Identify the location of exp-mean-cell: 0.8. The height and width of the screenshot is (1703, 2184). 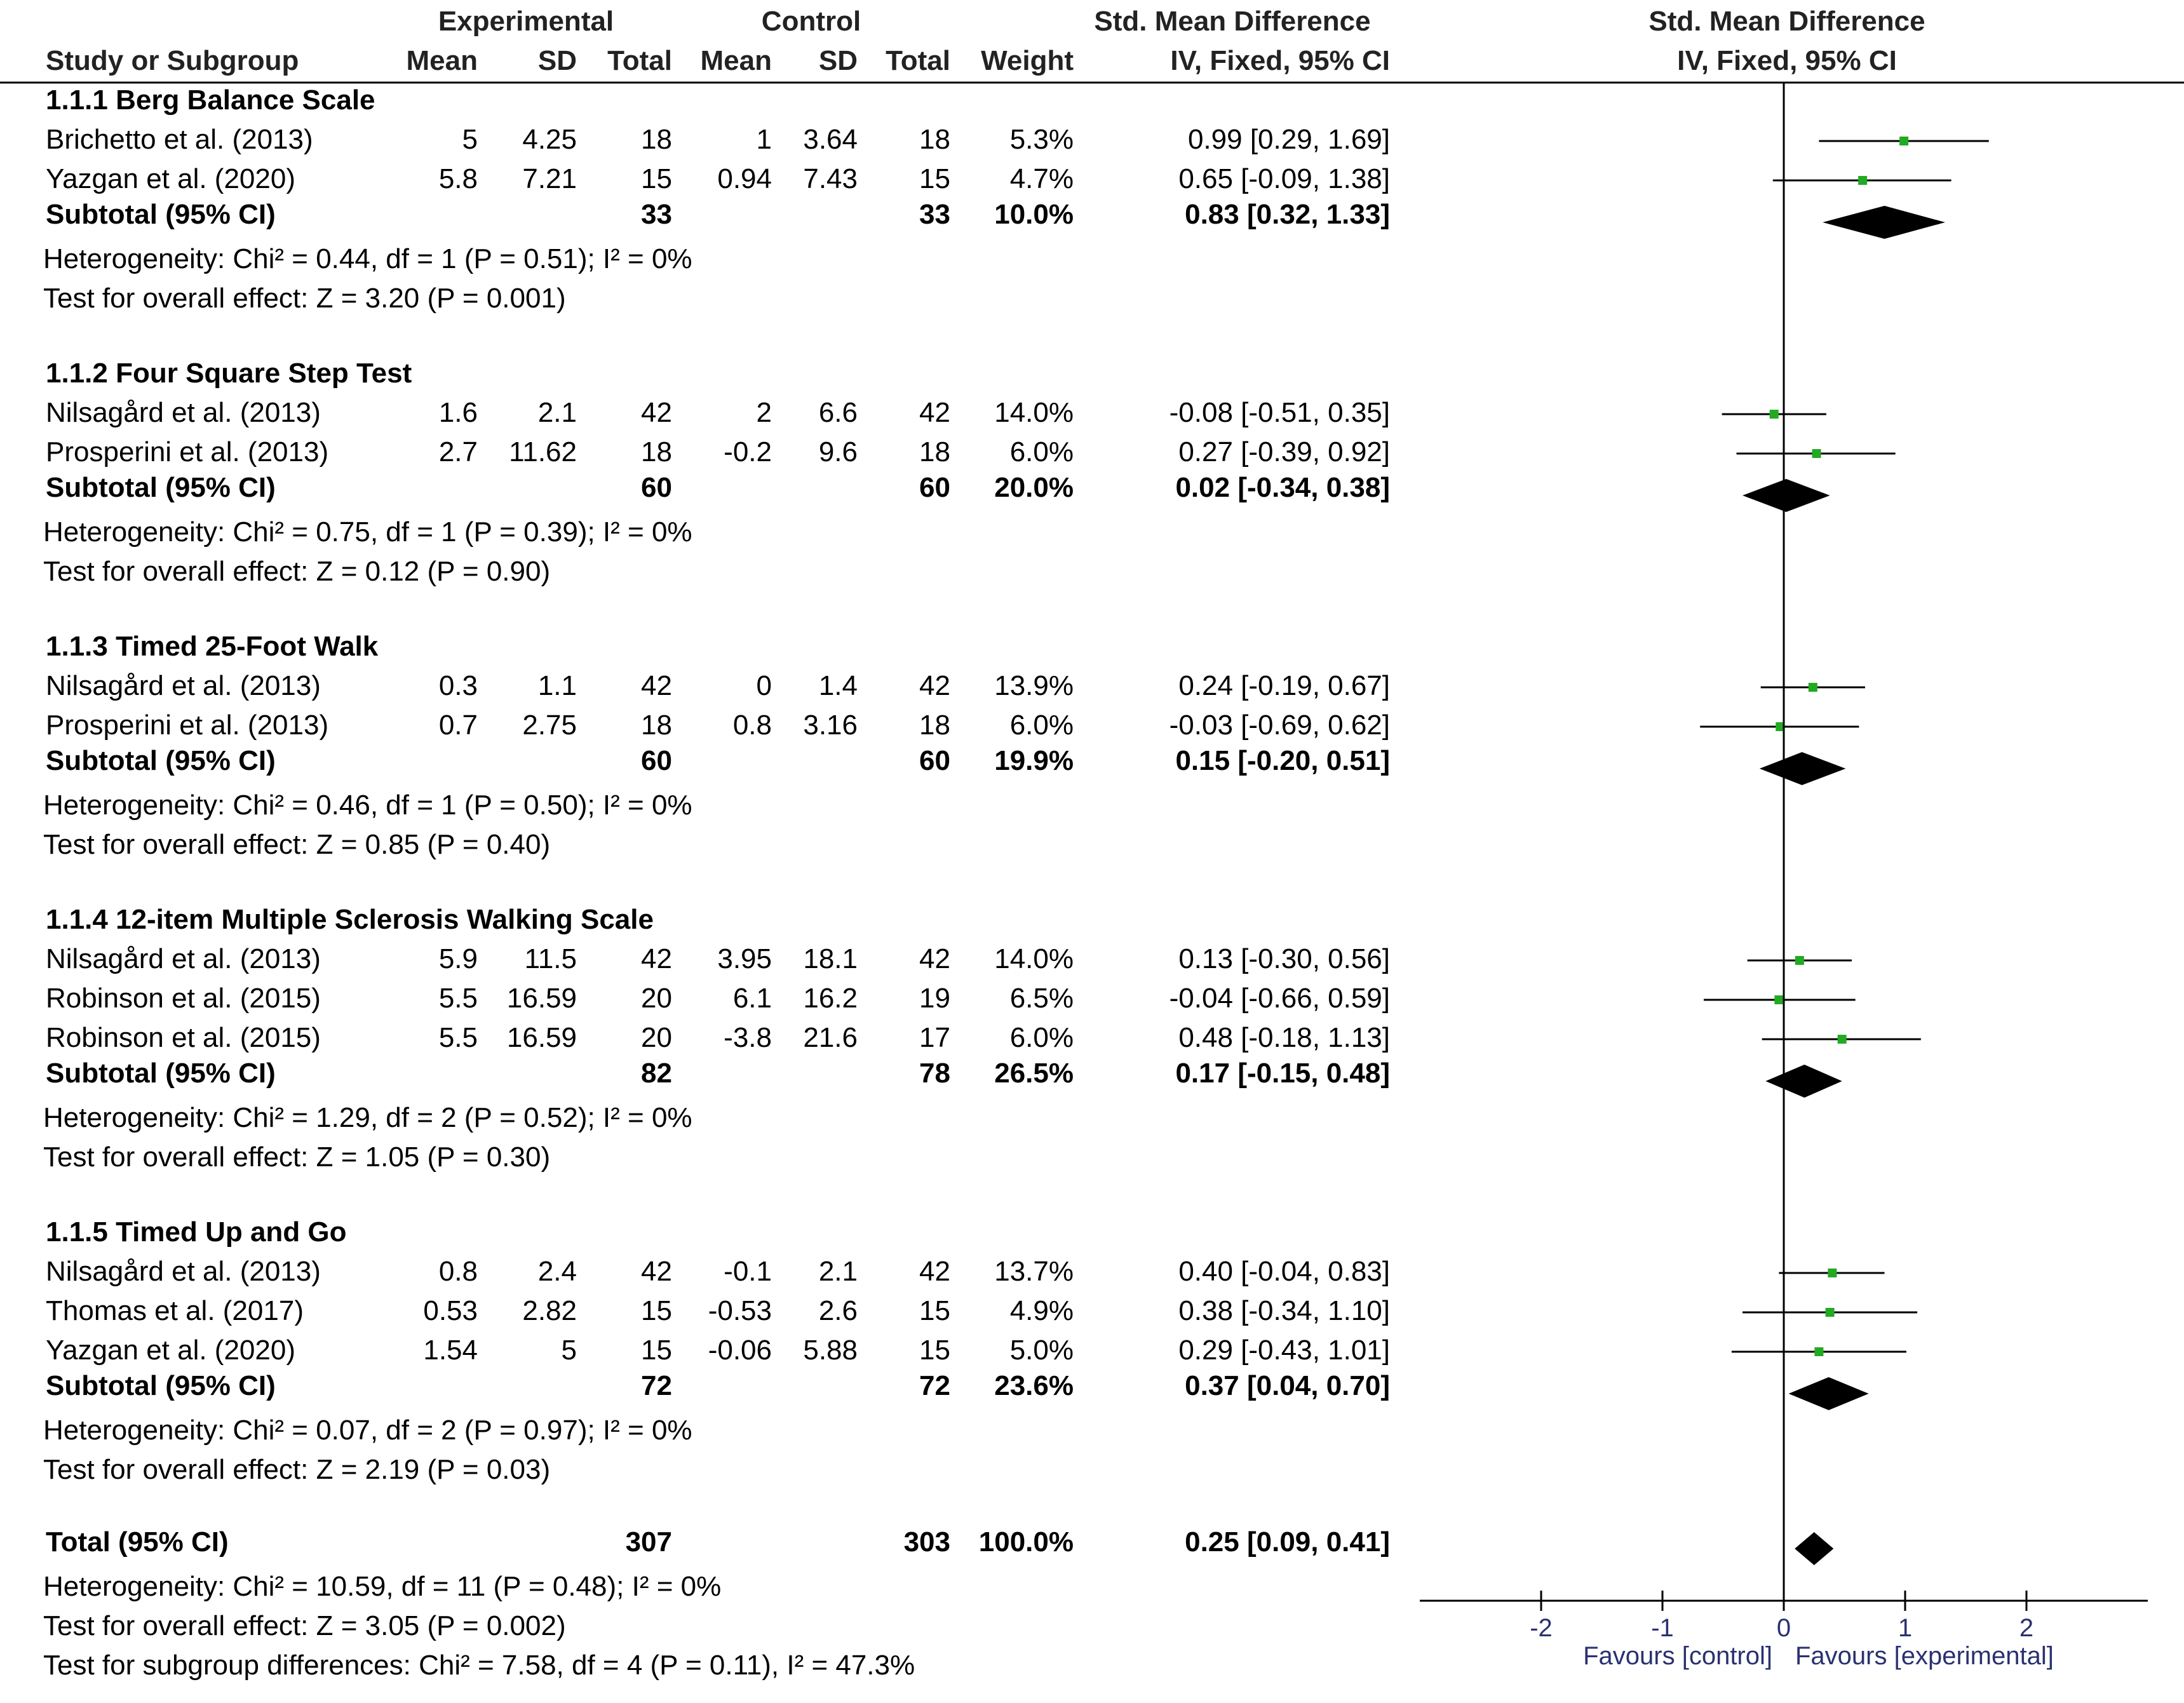
(458, 1271).